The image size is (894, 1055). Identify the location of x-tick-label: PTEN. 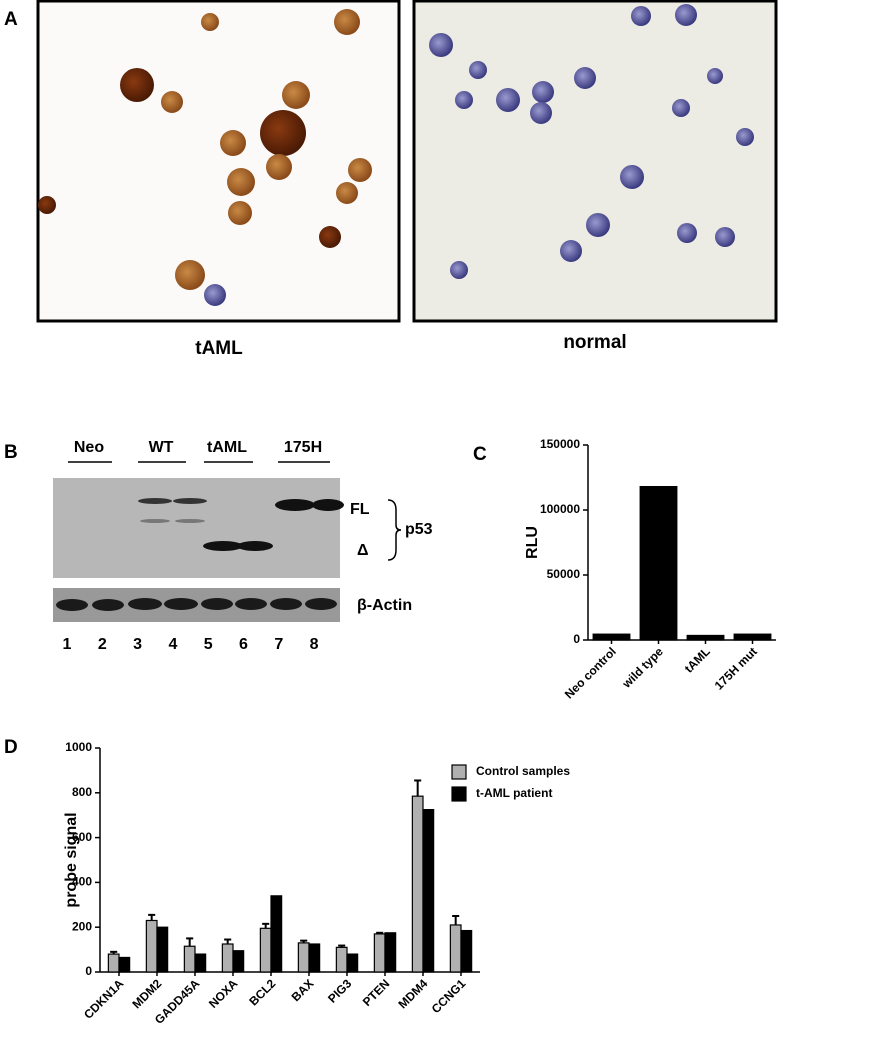
(376, 992).